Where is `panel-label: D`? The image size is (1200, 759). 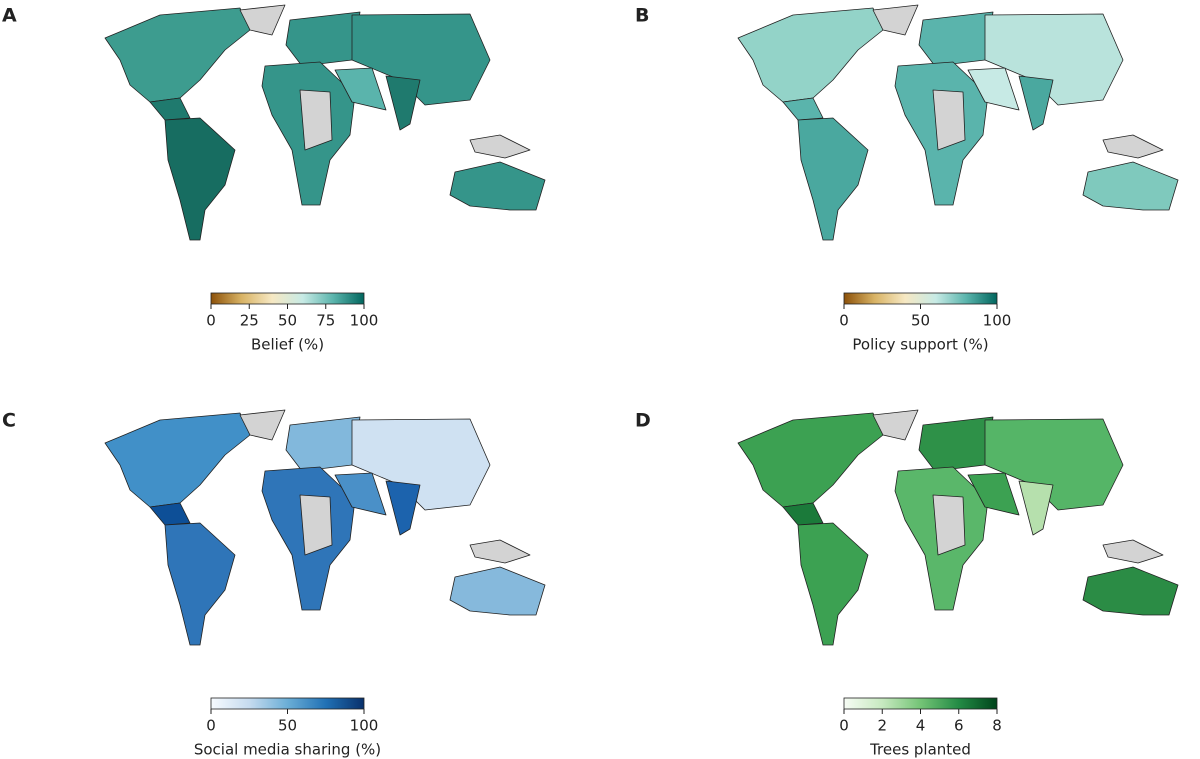
panel-label: D is located at coordinates (643, 421).